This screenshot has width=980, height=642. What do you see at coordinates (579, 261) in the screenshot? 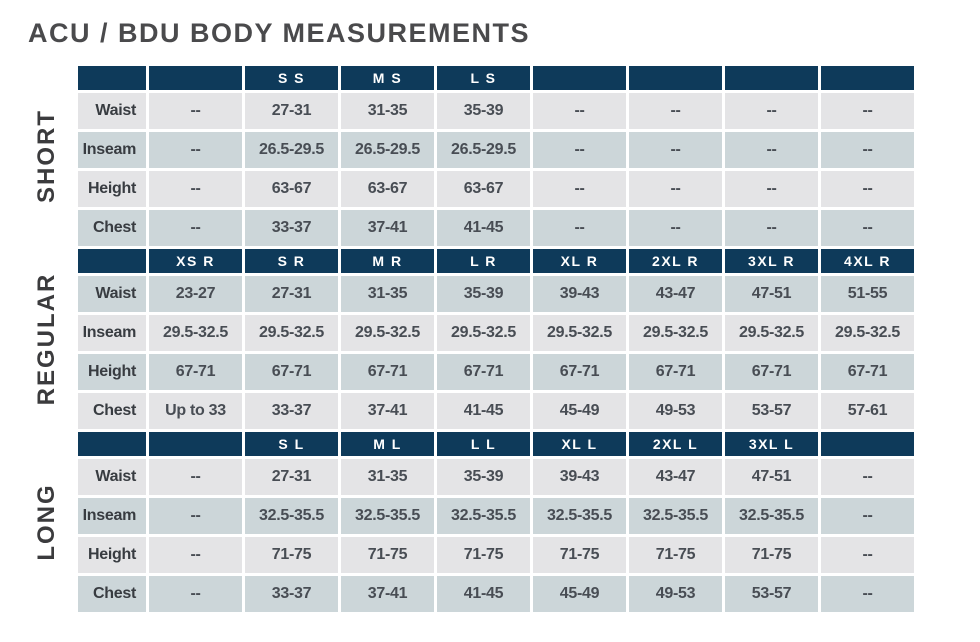
I see `size-header-cell: XL R` at bounding box center [579, 261].